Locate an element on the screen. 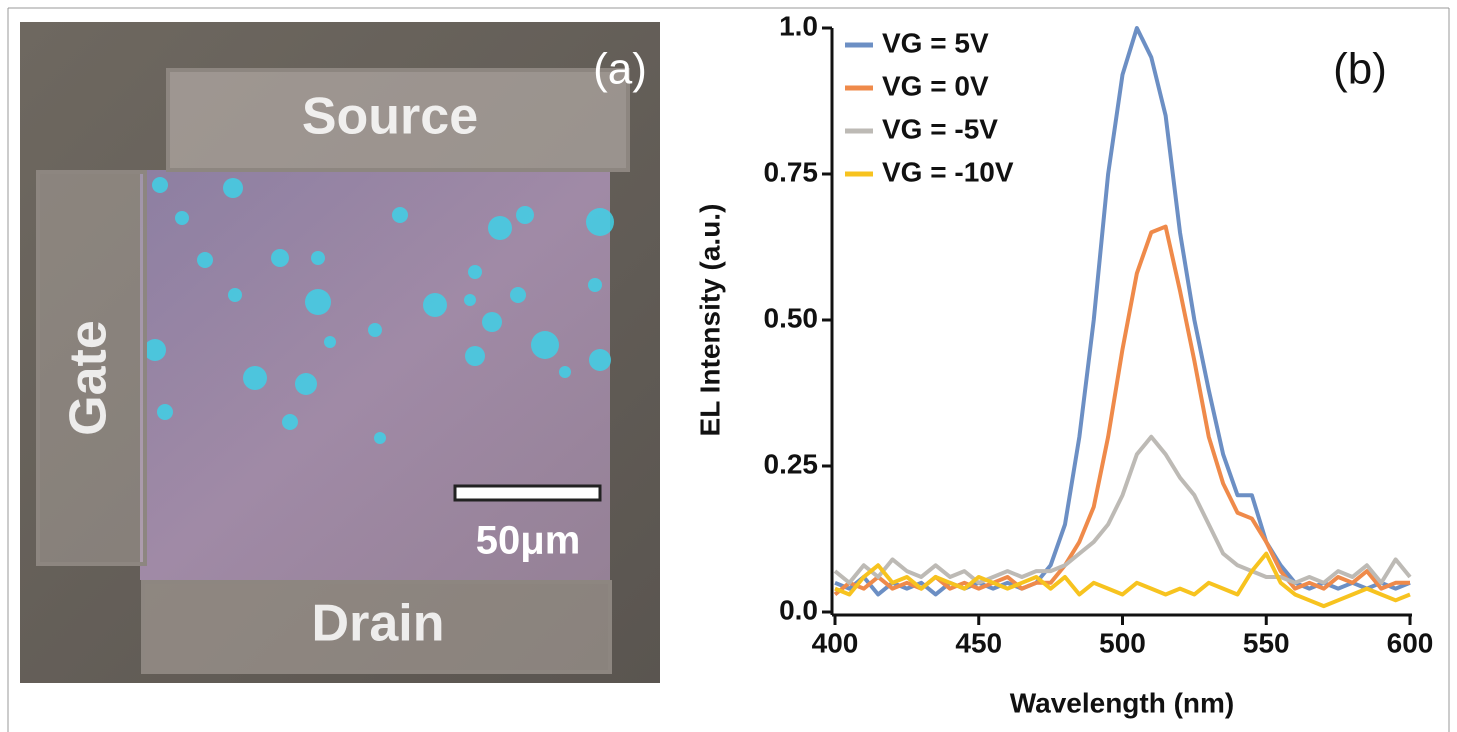 This screenshot has height=732, width=1457. x-tick-label: 550 is located at coordinates (1266, 642).